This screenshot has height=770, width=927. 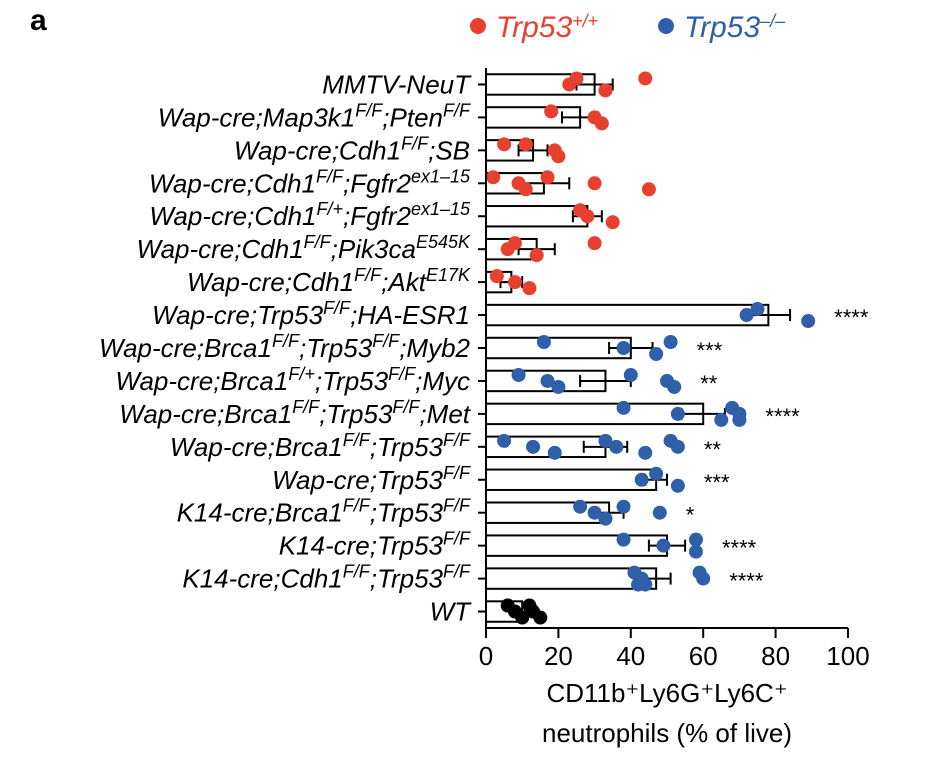 I want to click on significance-7: ****, so click(x=851, y=317).